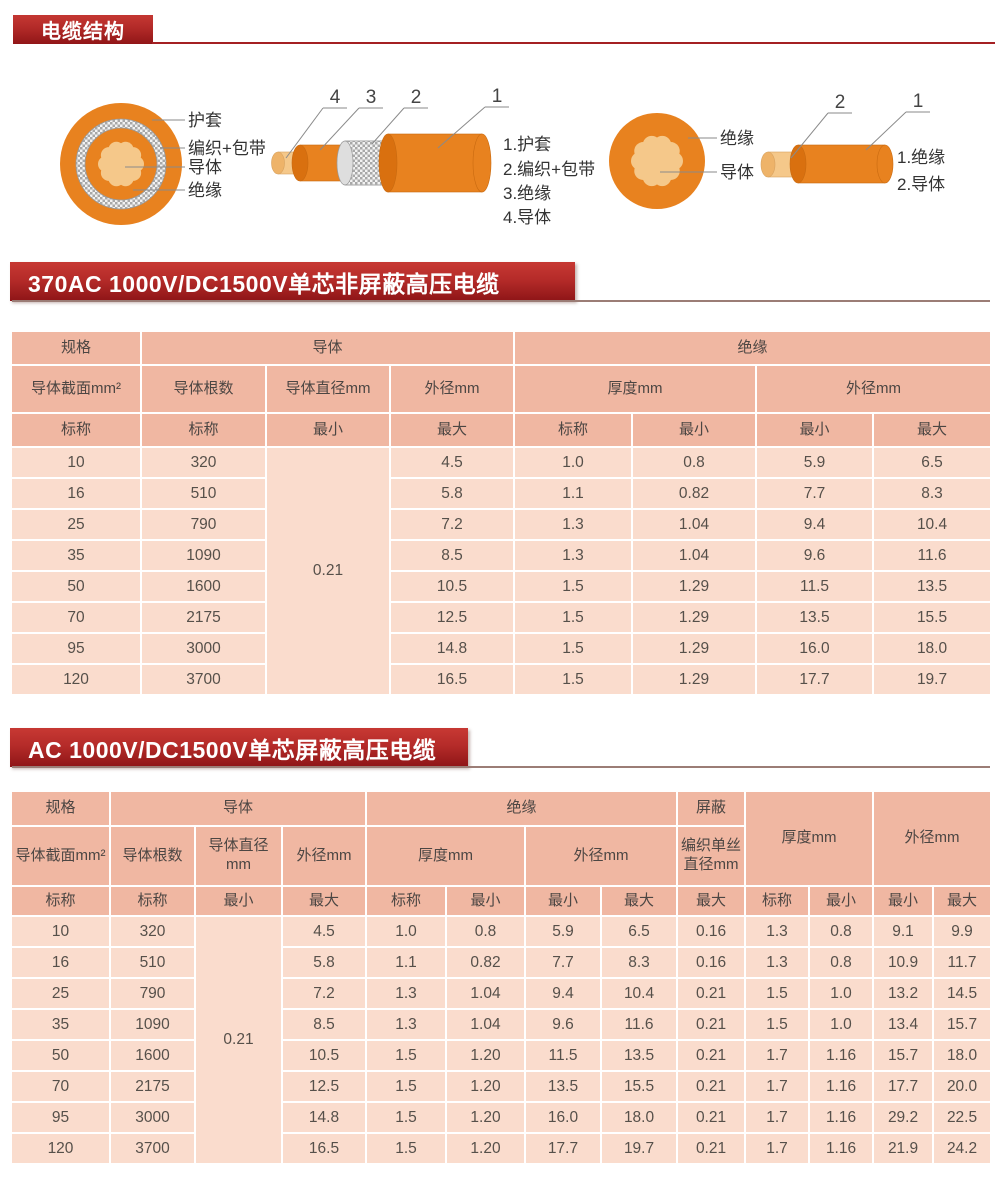 Image resolution: width=1000 pixels, height=1179 pixels. What do you see at coordinates (501, 679) in the screenshot?
I see `table-row: 120 3700 16.5 1.5 1.29 17.7 19.7` at bounding box center [501, 679].